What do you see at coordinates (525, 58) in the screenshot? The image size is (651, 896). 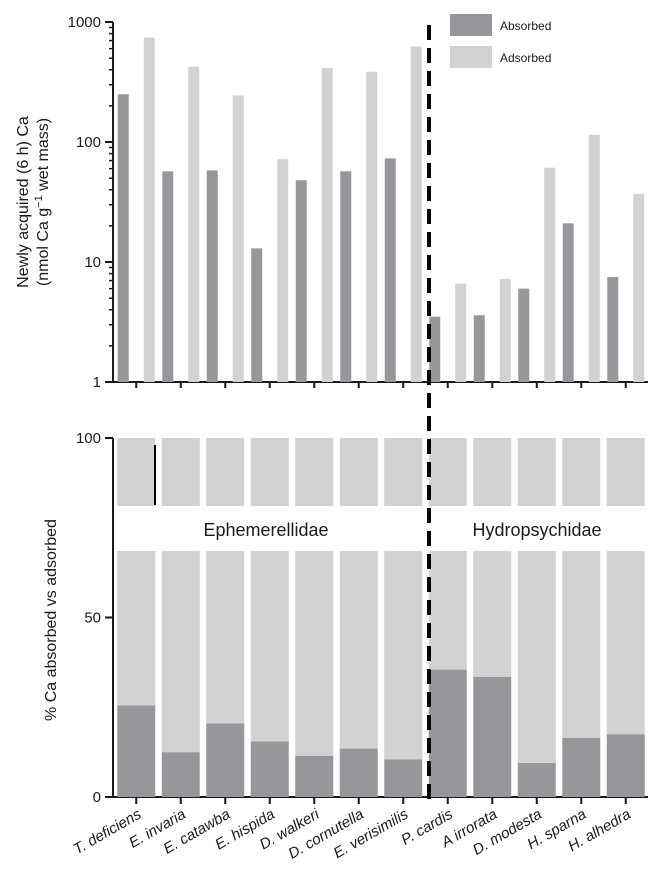 I see `legend-label-adsorbed: Adsorbed` at bounding box center [525, 58].